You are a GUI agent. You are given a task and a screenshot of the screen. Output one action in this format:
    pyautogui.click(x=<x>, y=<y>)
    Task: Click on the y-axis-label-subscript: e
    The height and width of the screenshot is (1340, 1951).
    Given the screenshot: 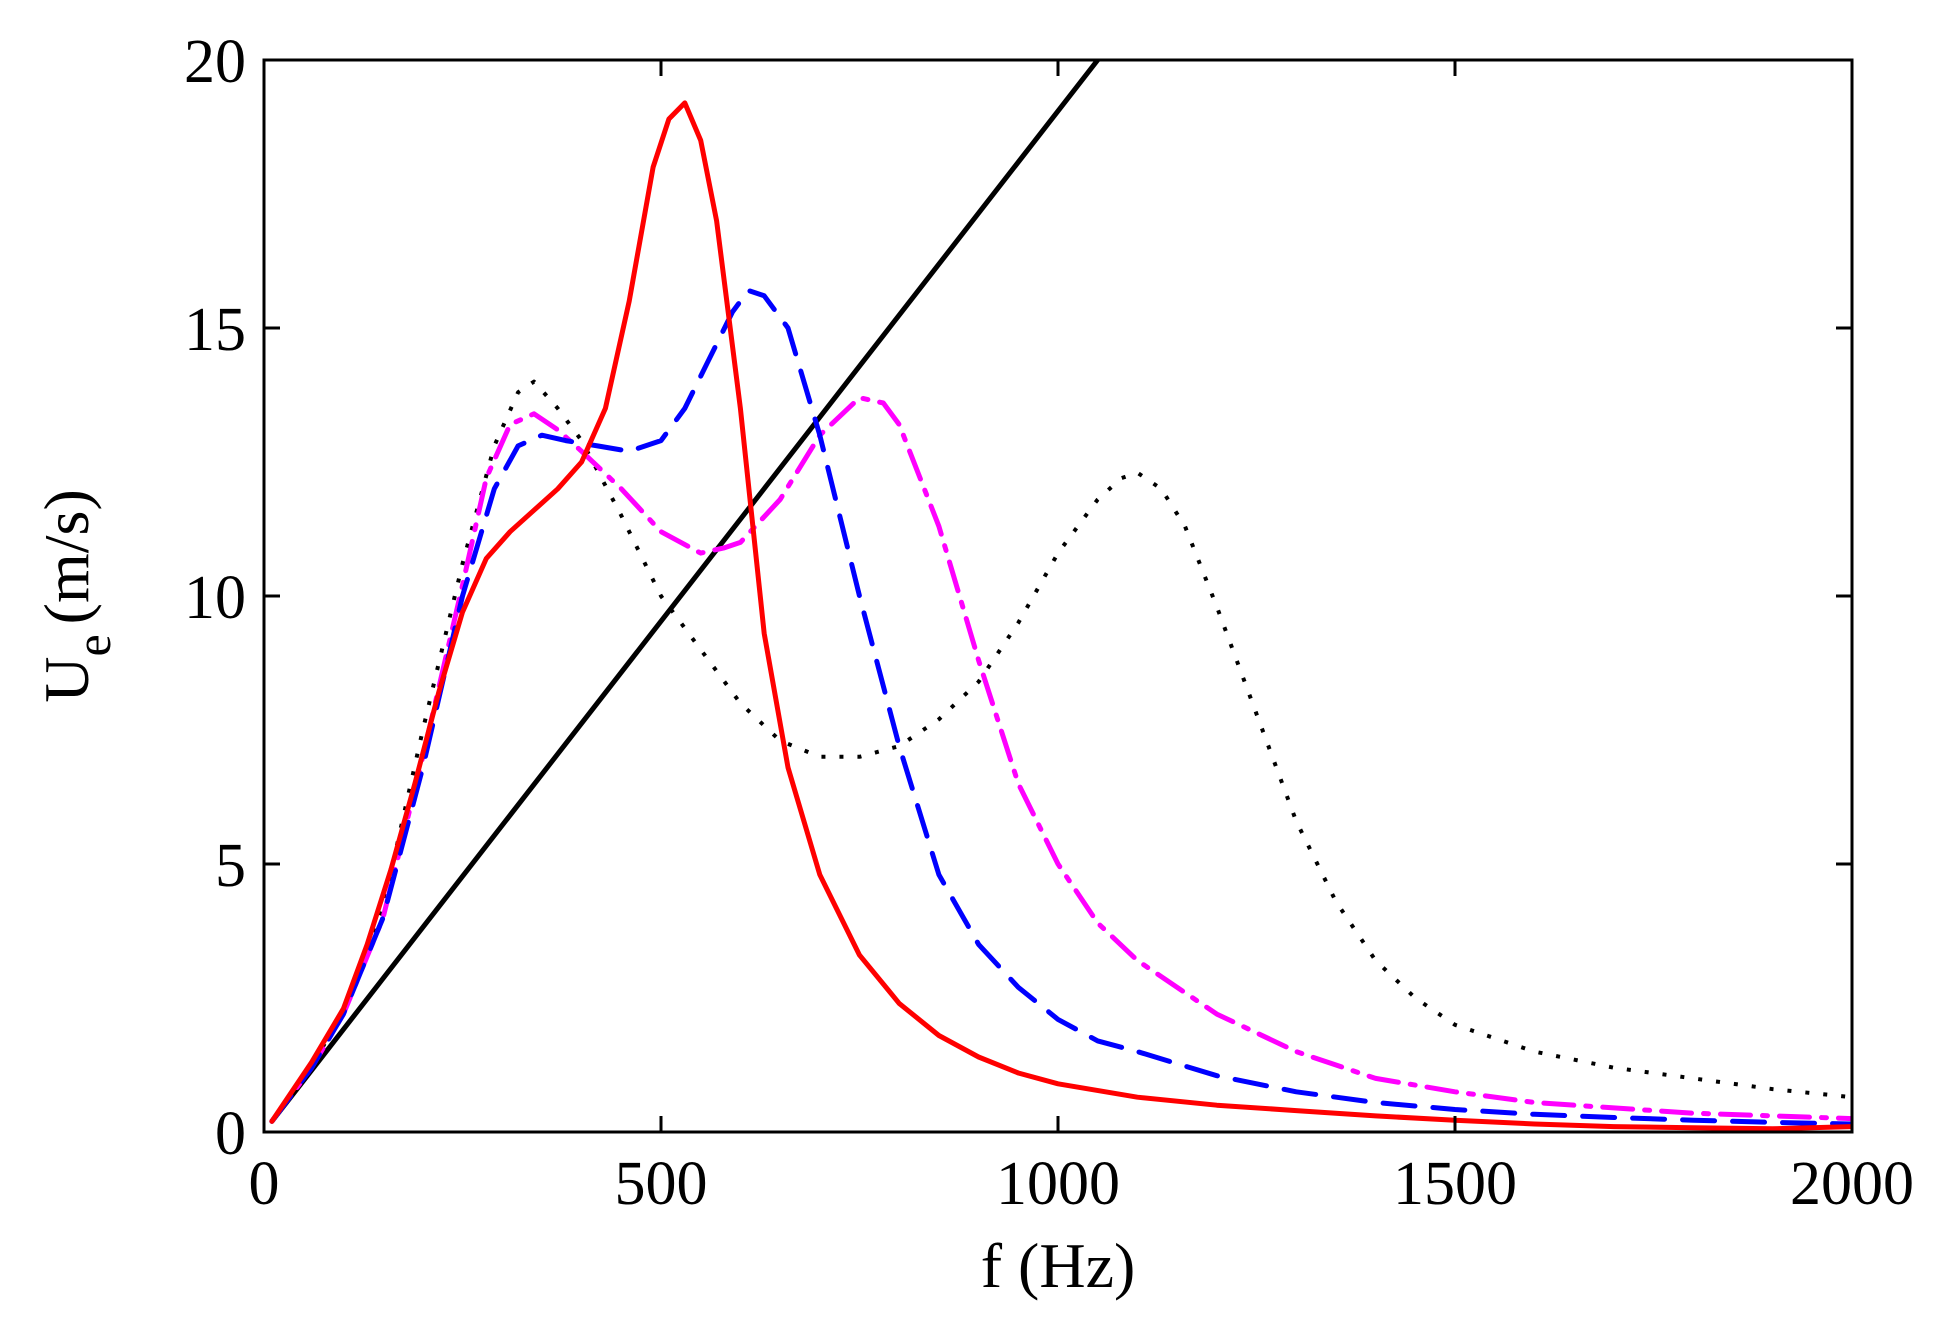 What is the action you would take?
    pyautogui.click(x=93, y=645)
    